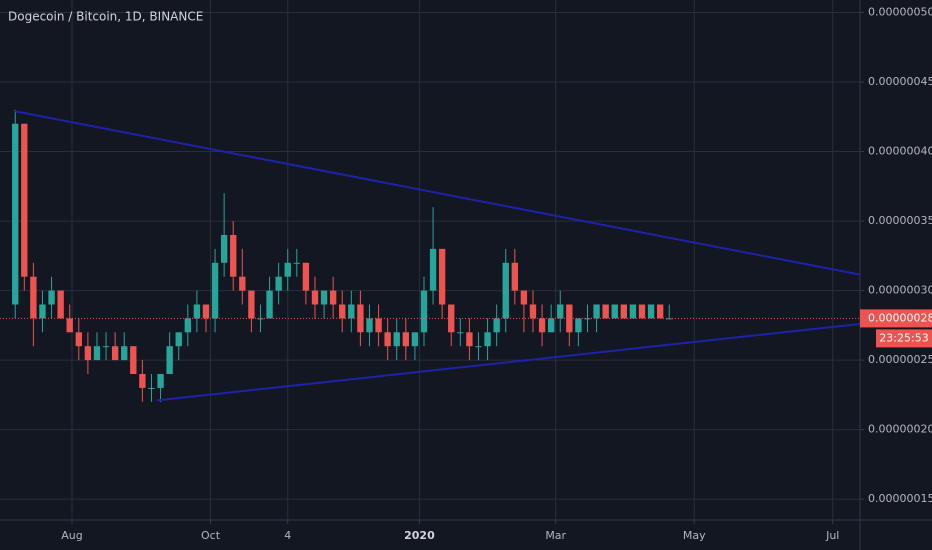 The height and width of the screenshot is (550, 932). What do you see at coordinates (211, 535) in the screenshot?
I see `x-tick-label: Oct` at bounding box center [211, 535].